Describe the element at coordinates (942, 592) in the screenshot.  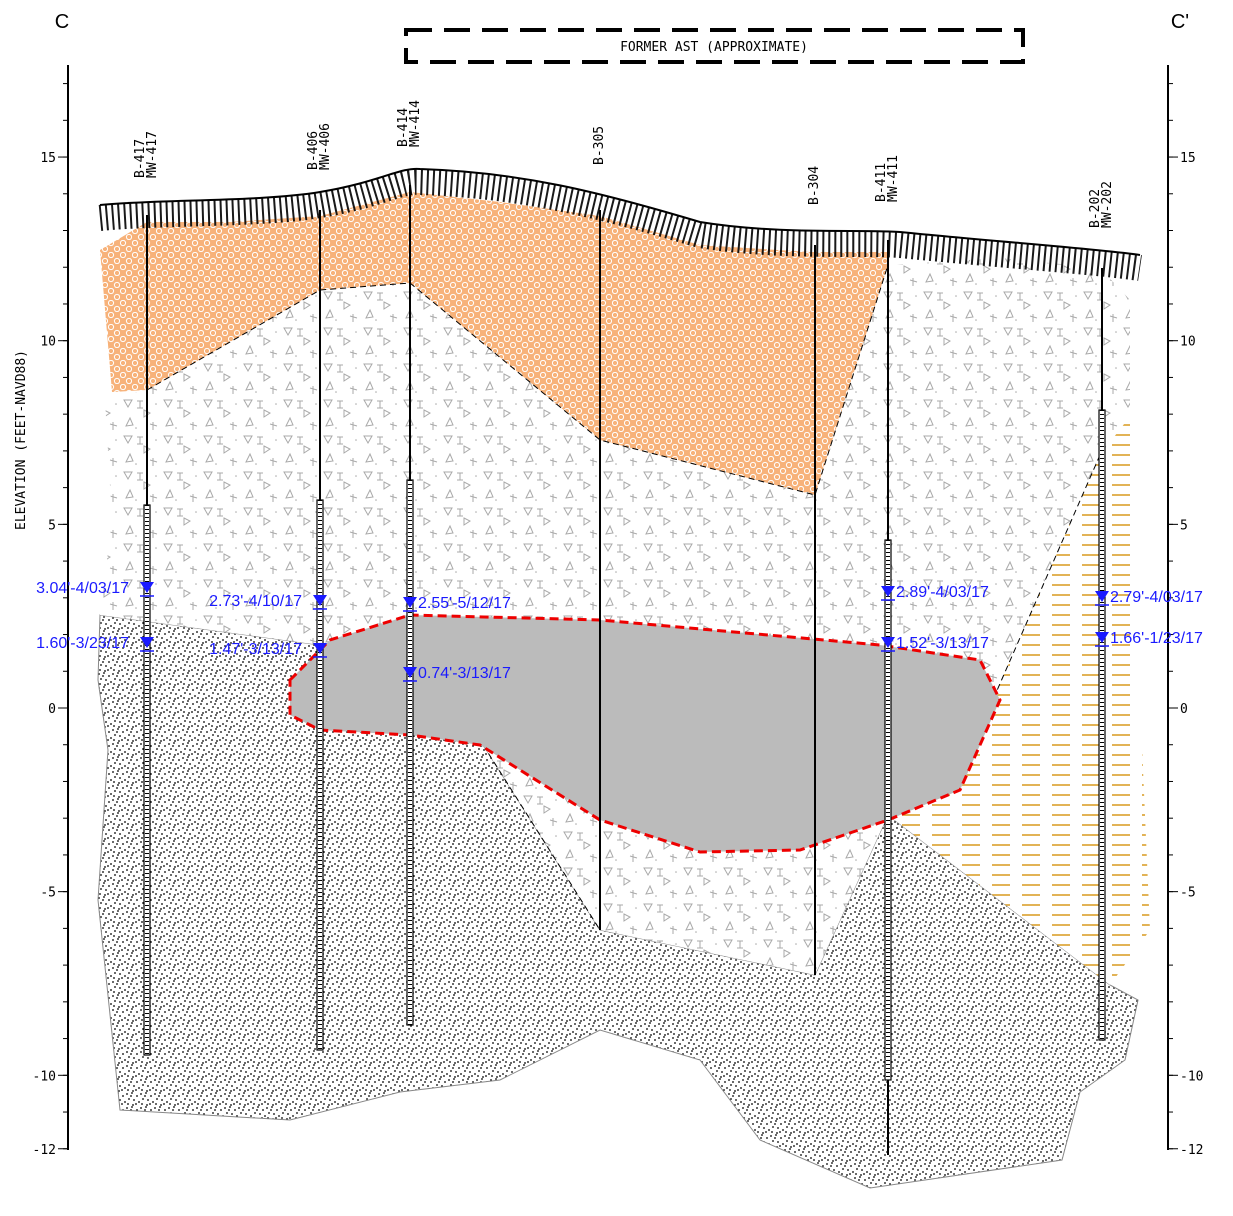
I see `water-level-label: 2.89'-4/03/17` at that location.